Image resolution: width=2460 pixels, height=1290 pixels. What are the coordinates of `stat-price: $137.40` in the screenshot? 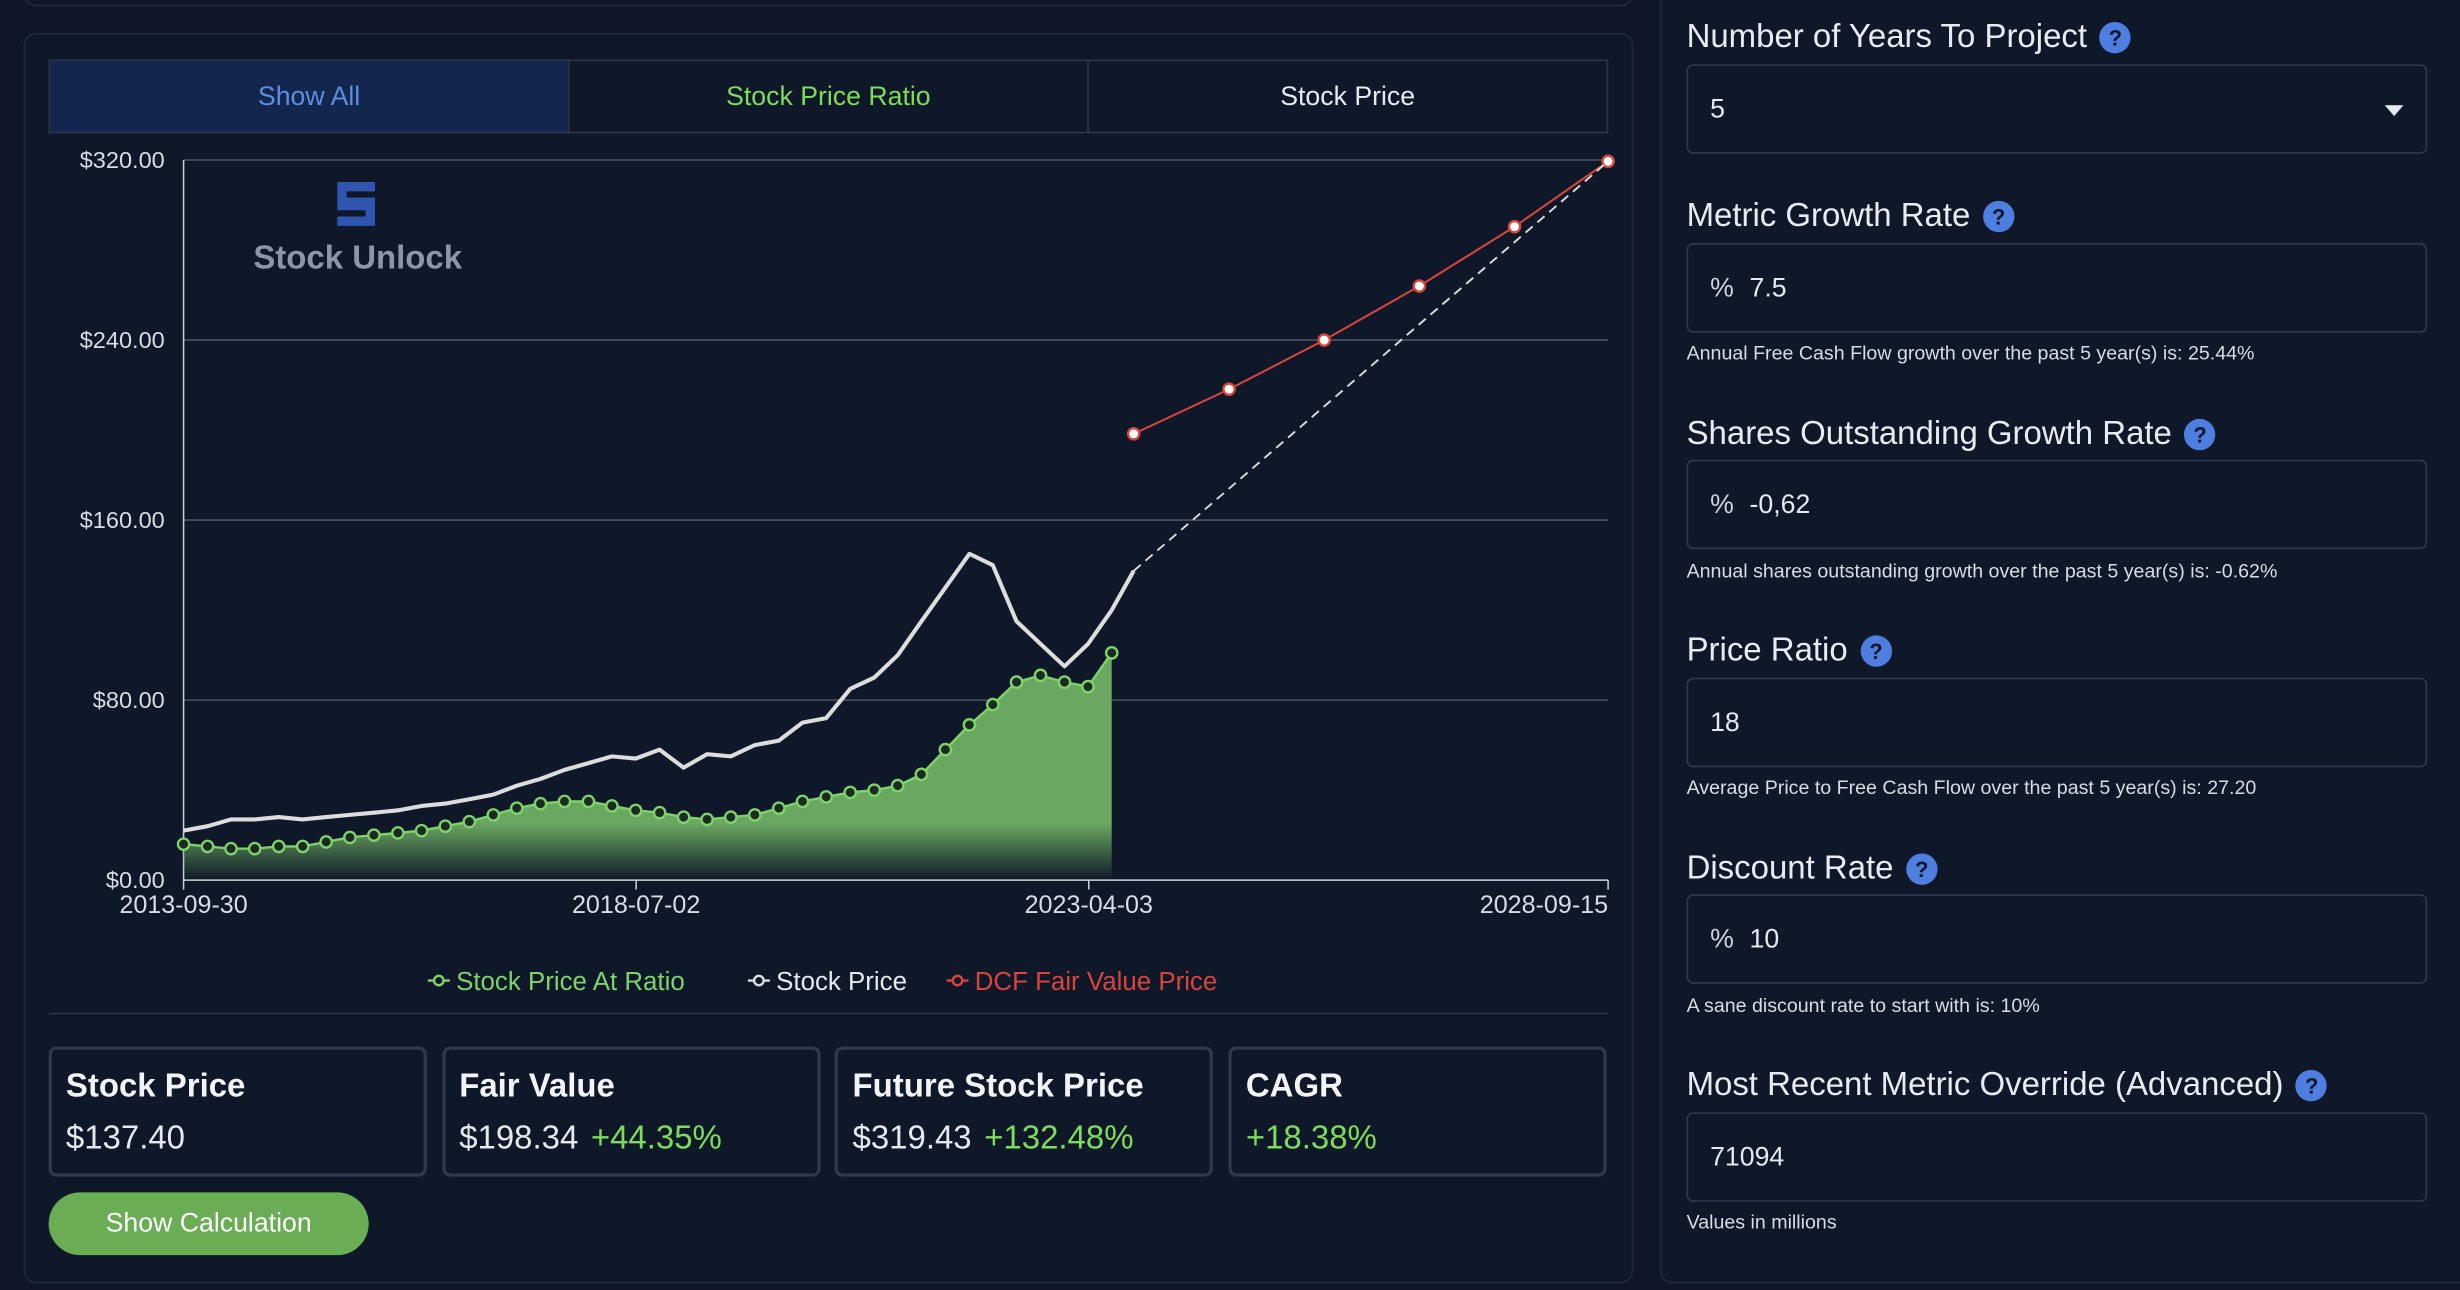 It's located at (125, 1138).